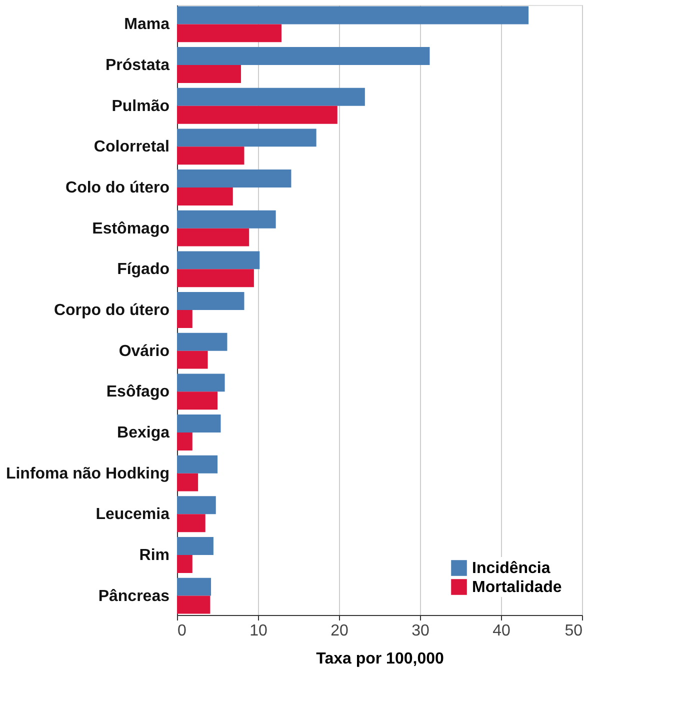 This screenshot has width=693, height=704. What do you see at coordinates (154, 555) in the screenshot?
I see `y-tick-label: Rim` at bounding box center [154, 555].